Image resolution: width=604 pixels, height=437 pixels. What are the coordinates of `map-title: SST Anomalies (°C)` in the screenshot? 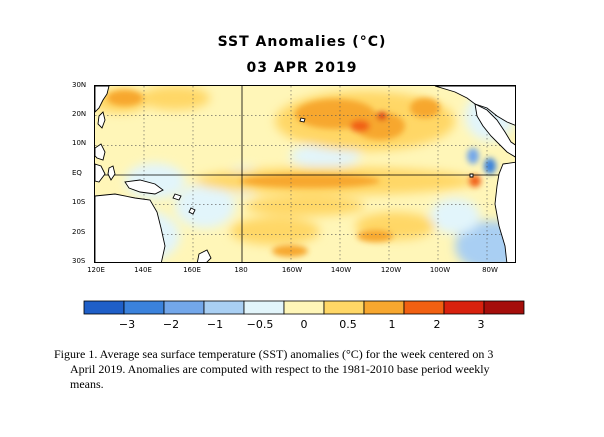 It's located at (302, 42).